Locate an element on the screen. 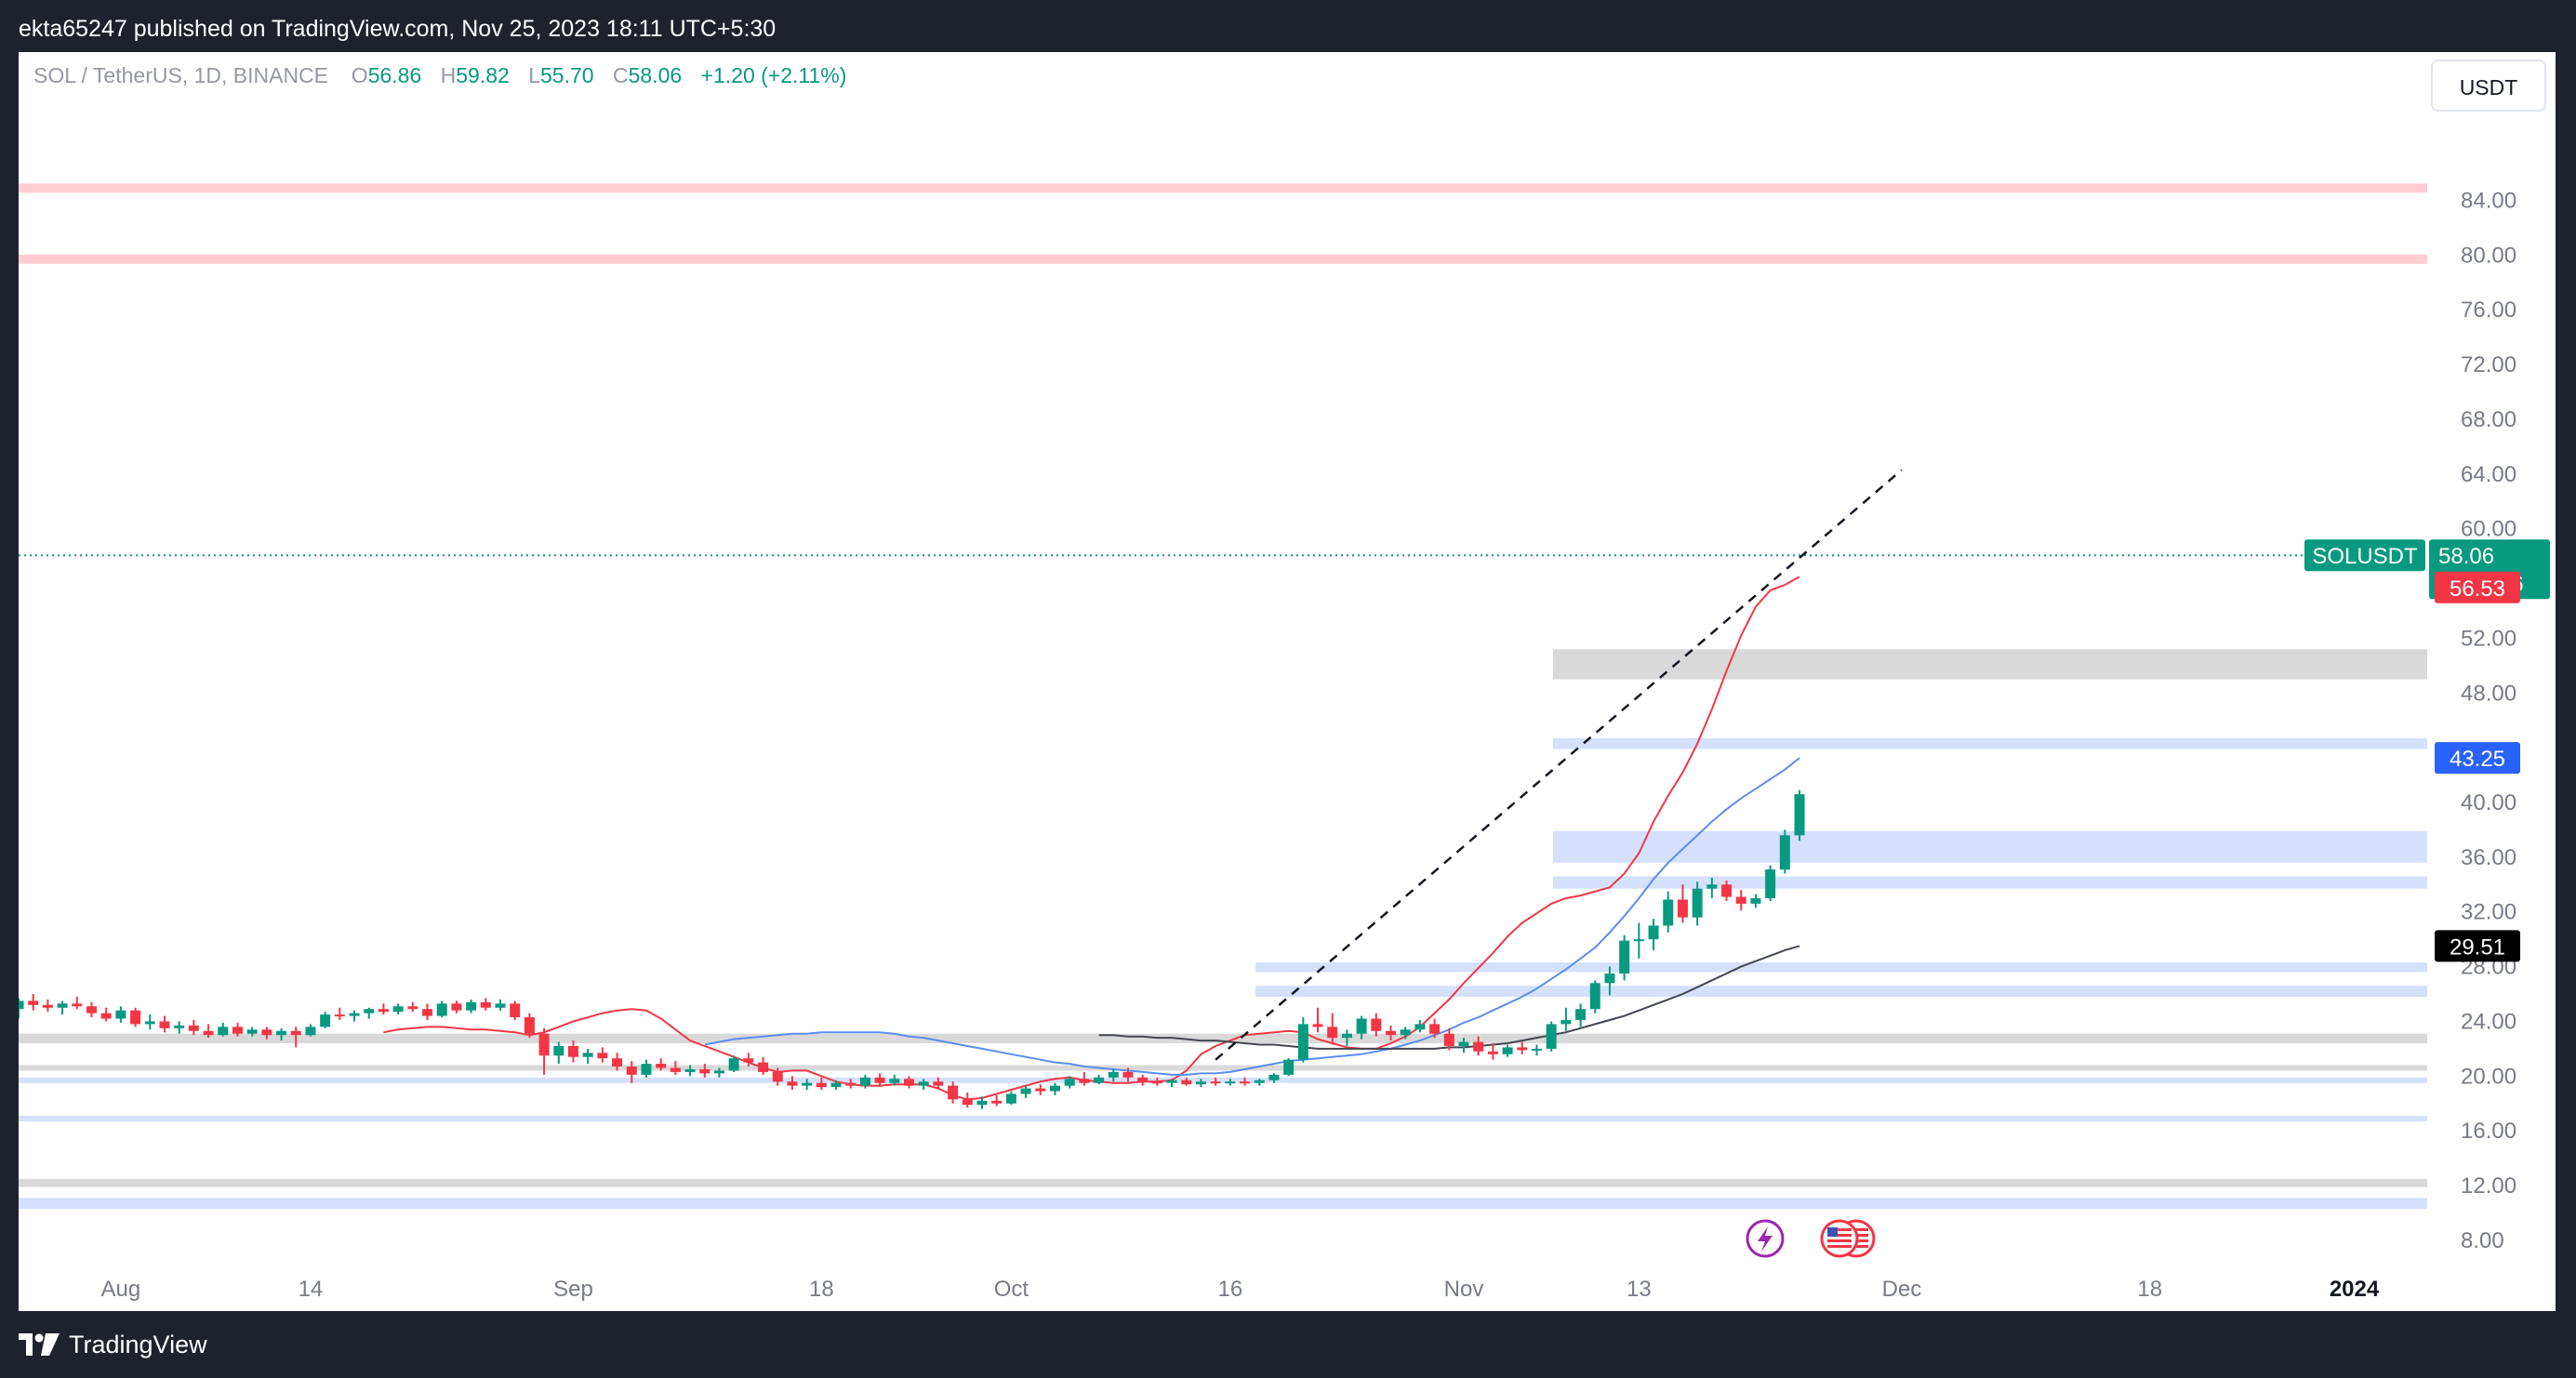 This screenshot has height=1378, width=2576. y-tick-12: 64.00 is located at coordinates (2488, 474).